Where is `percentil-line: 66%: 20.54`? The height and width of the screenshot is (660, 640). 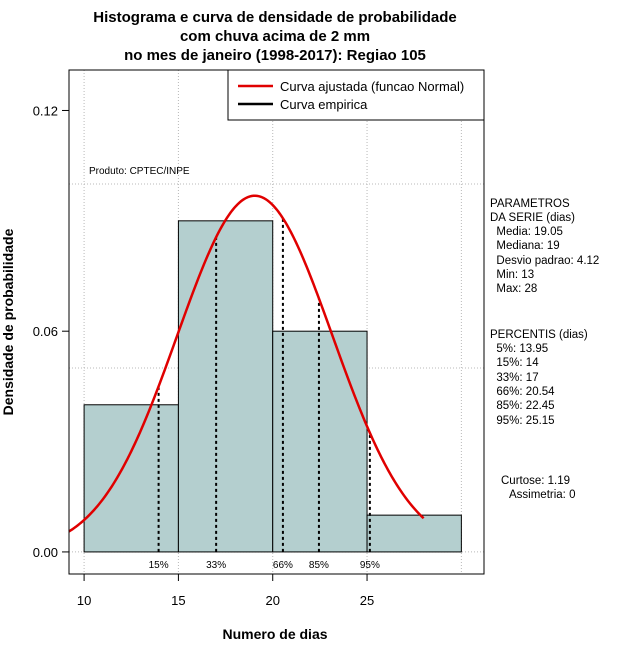 percentil-line: 66%: 20.54 is located at coordinates (522, 392).